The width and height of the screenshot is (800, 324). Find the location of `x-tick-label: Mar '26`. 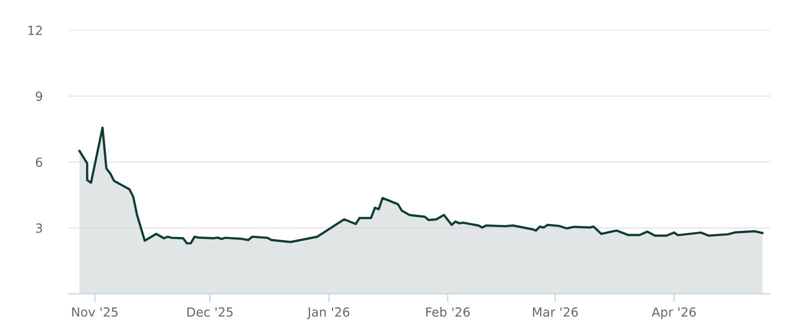

x-tick-label: Mar '26 is located at coordinates (555, 312).